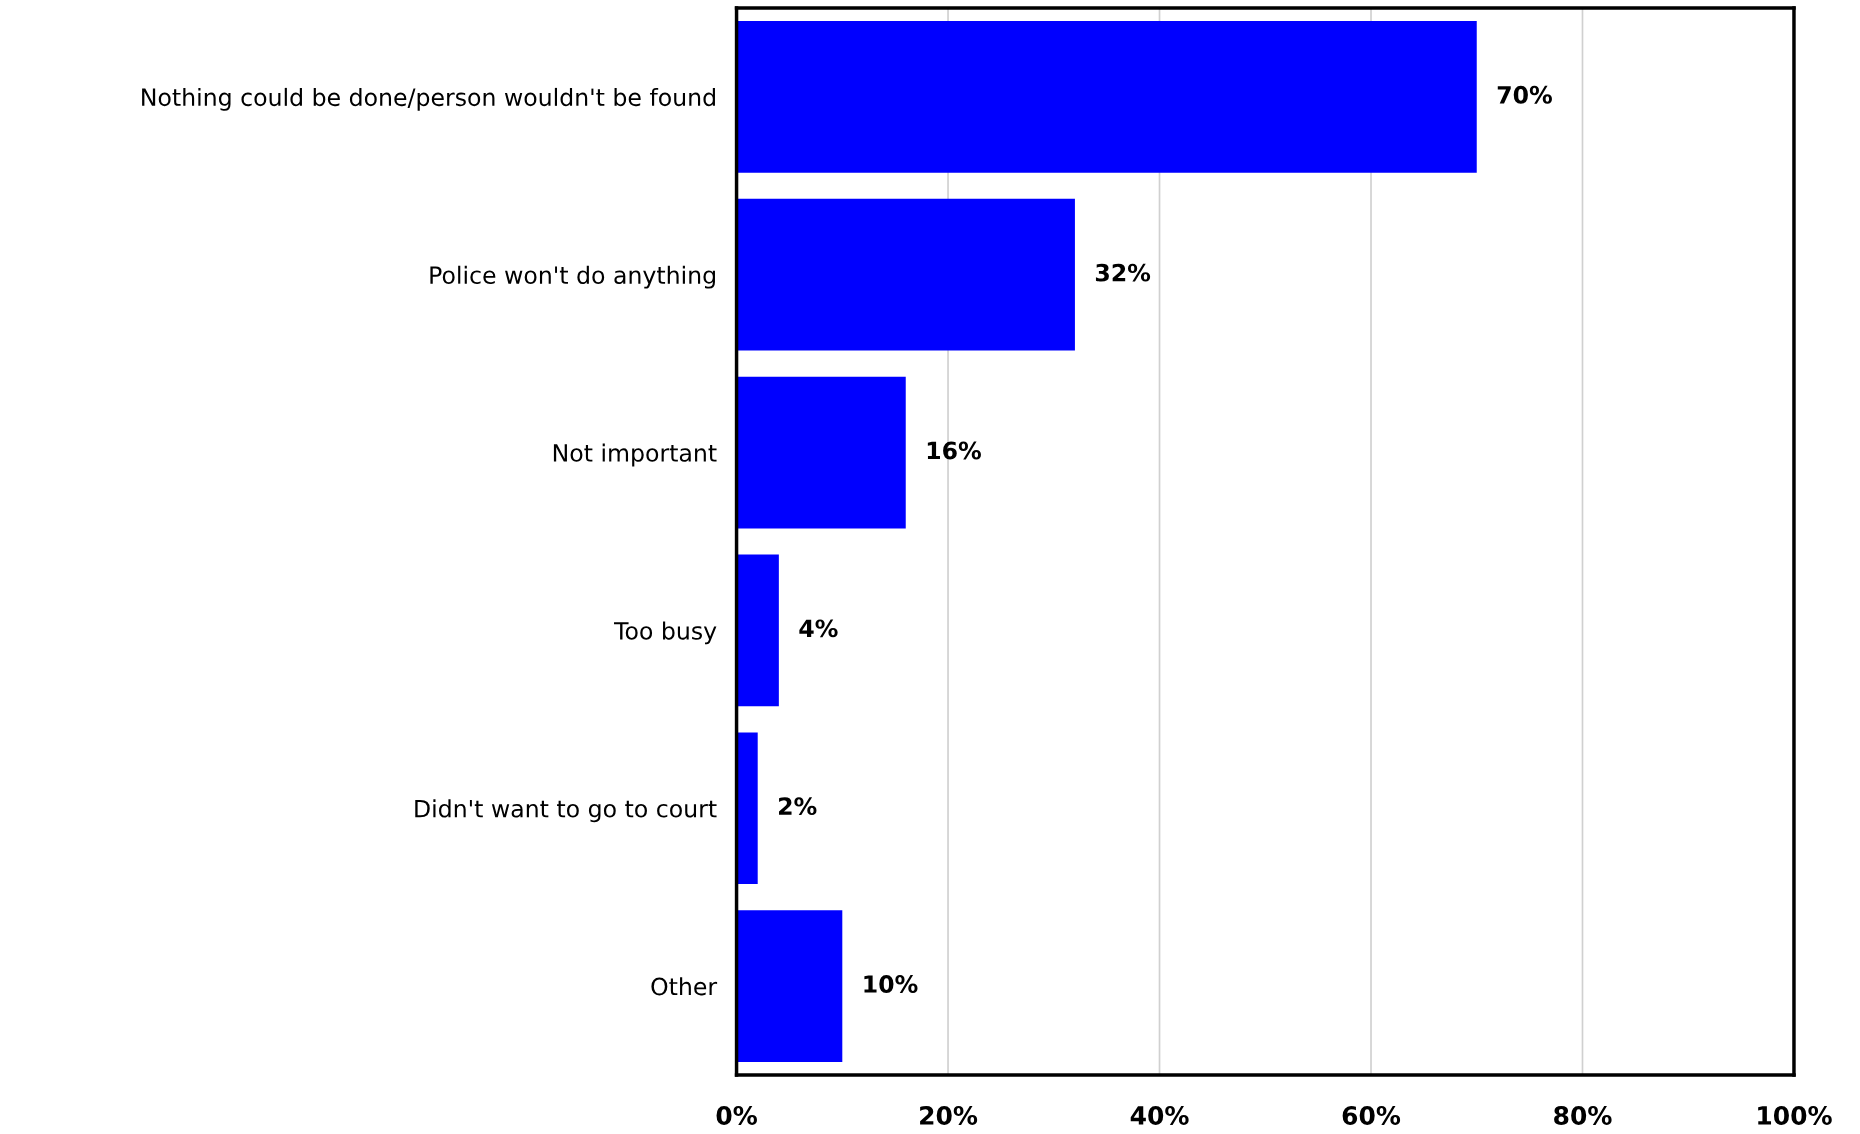 This screenshot has height=1134, width=1860. What do you see at coordinates (428, 99) in the screenshot?
I see `y-tick-label: Nothing could be done/person wouldn't be found` at bounding box center [428, 99].